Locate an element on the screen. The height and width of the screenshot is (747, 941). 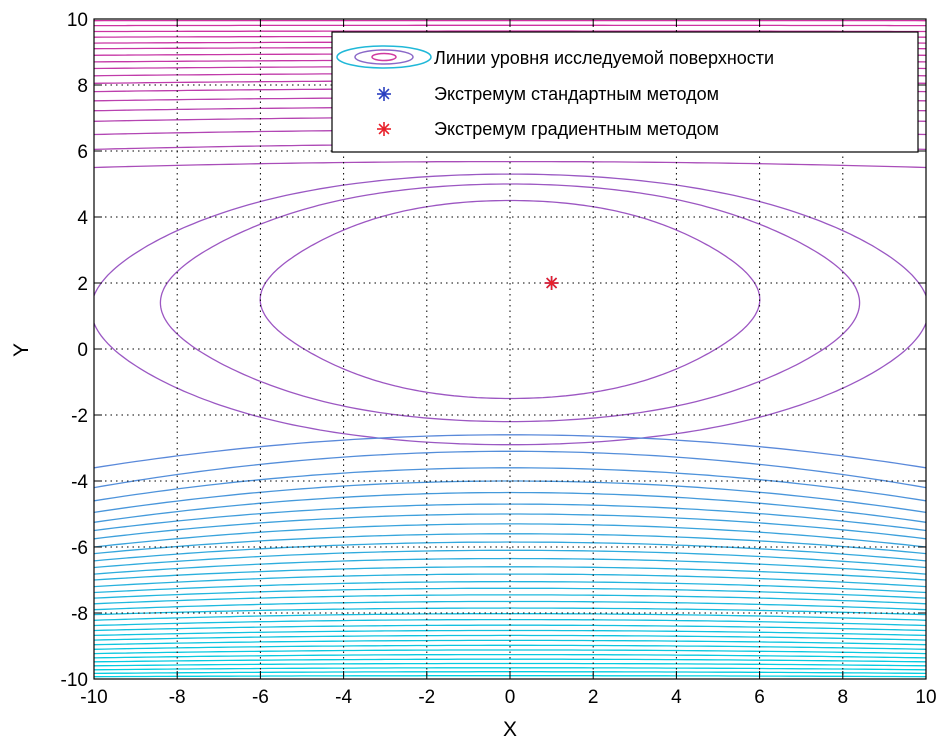
x-tick-label: 0 is located at coordinates (510, 697).